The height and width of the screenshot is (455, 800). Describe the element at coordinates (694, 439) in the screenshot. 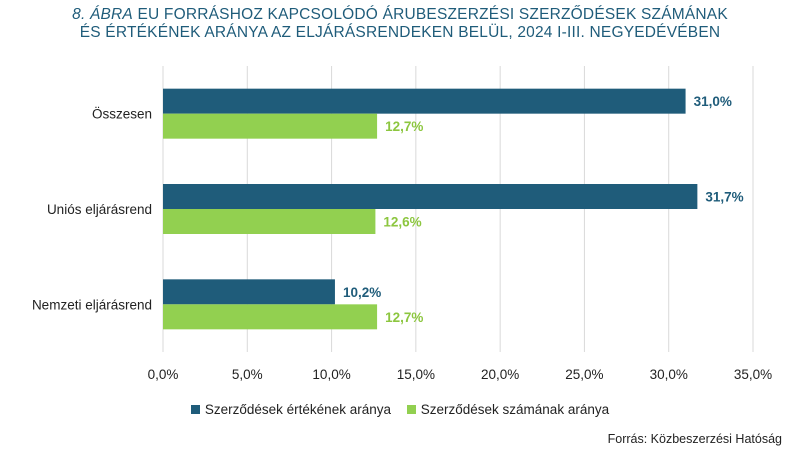

I see `source-note: Forrás: Közbeszerzési Hatóság` at that location.